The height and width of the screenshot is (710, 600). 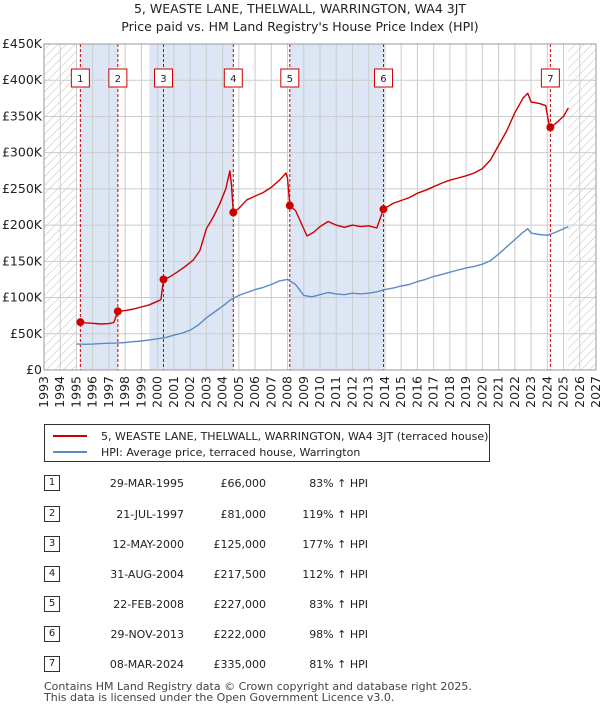 I want to click on y-tick-label: £50K, so click(x=26, y=333).